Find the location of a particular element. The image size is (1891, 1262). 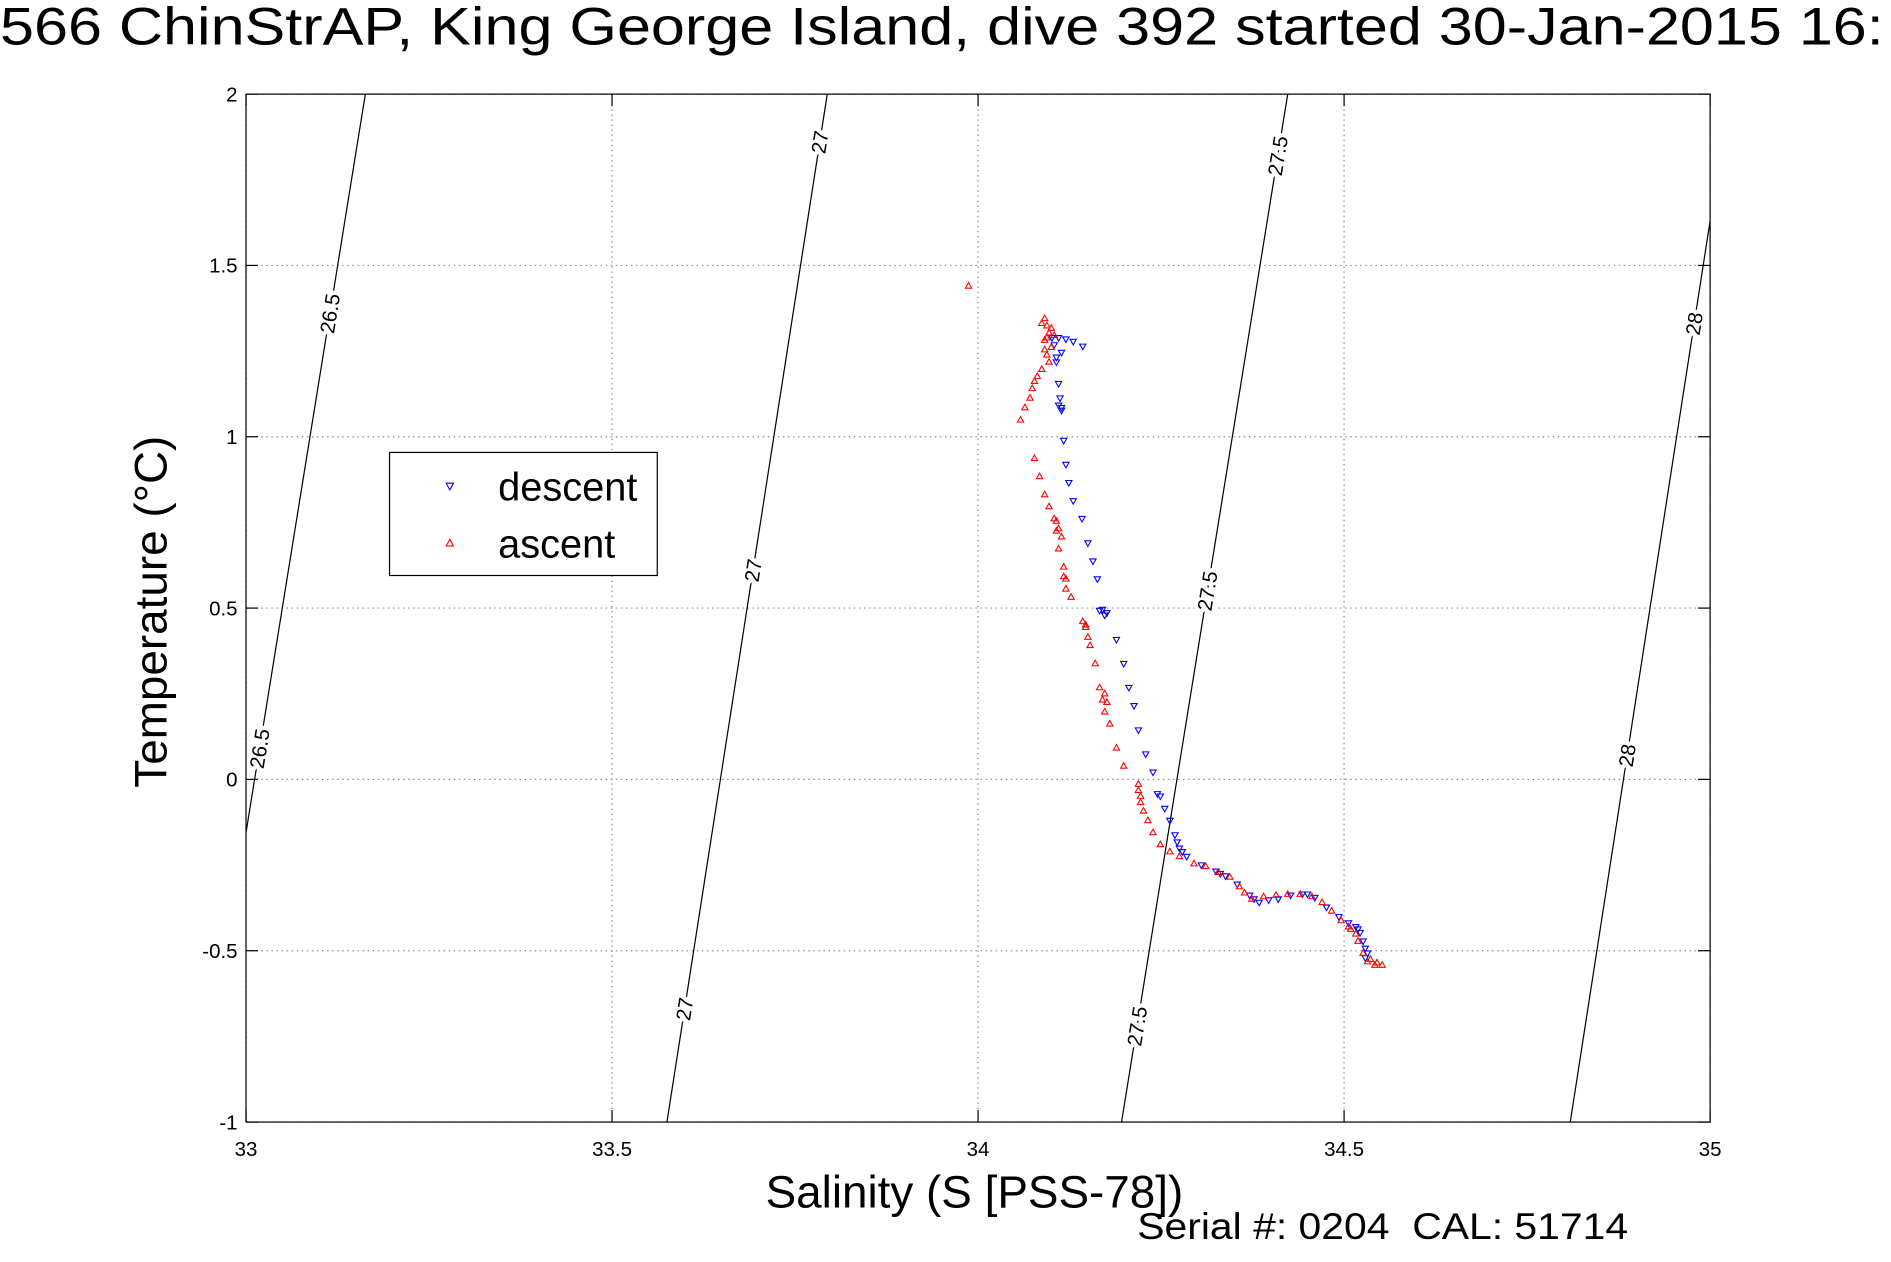

x-tick-label: 33 is located at coordinates (246, 1149).